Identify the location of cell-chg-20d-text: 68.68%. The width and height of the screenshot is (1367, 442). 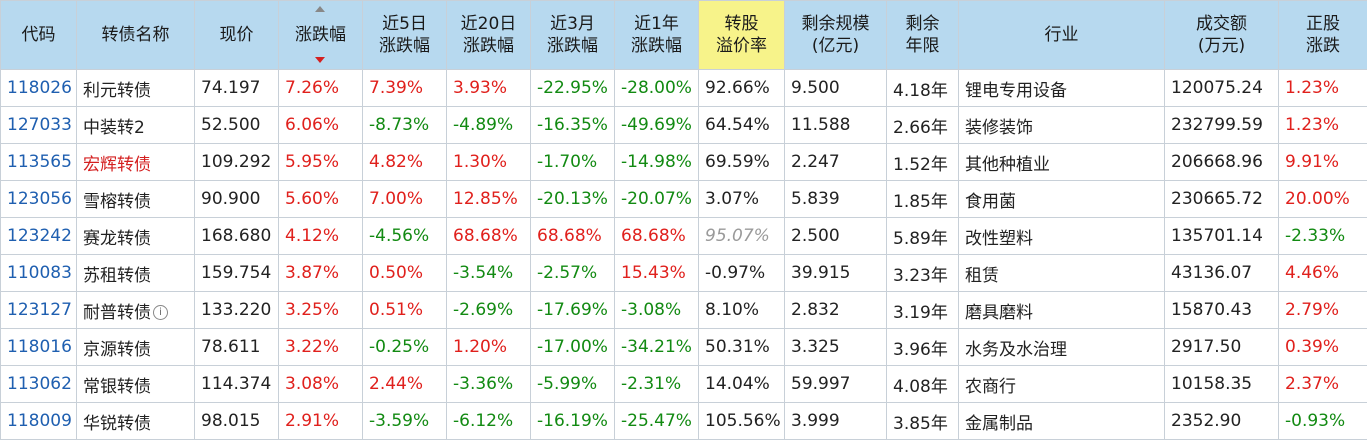
(485, 236).